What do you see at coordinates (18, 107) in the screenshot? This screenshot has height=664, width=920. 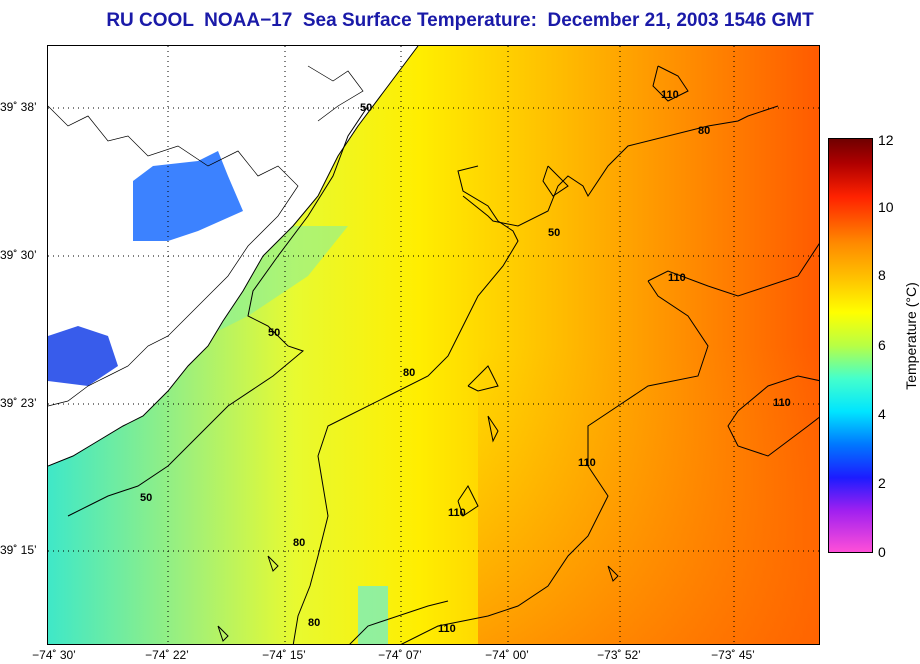 I see `latitude-label: 39˚ 38’` at bounding box center [18, 107].